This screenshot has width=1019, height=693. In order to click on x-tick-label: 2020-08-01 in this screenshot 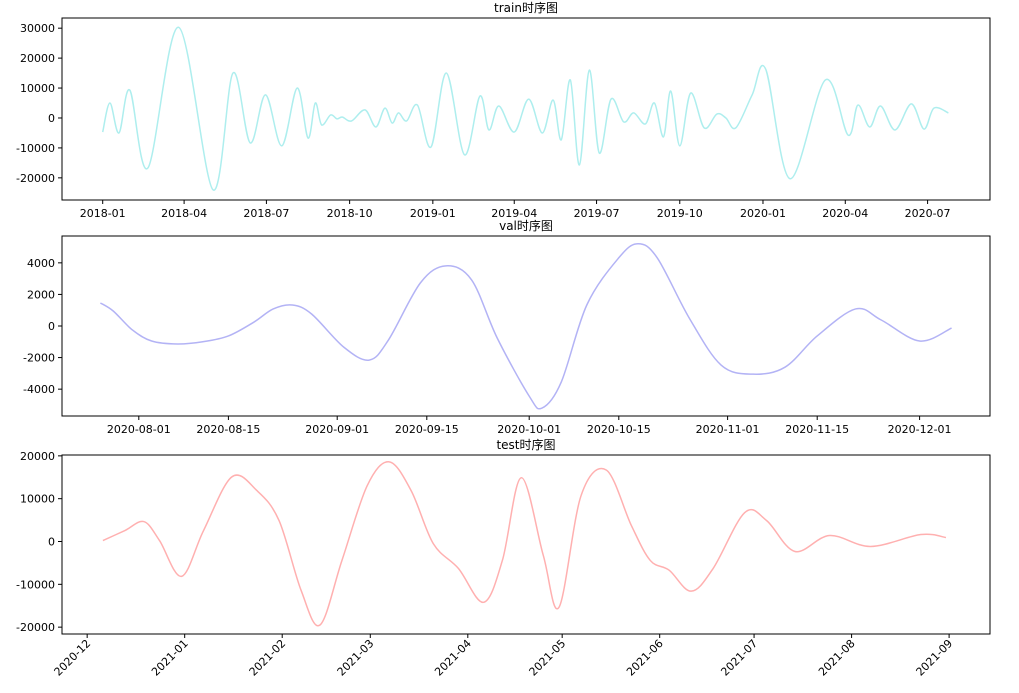, I will do `click(139, 429)`.